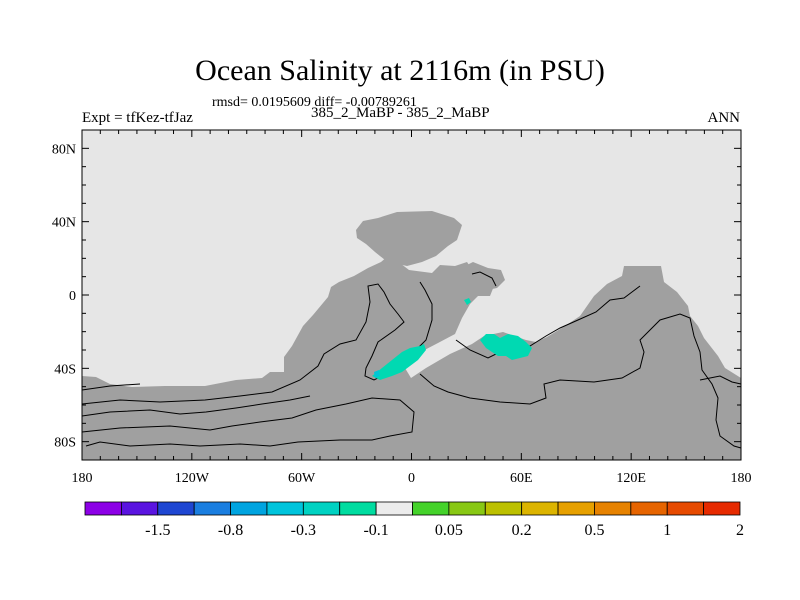 The image size is (800, 600). I want to click on colorbar-label: 2, so click(740, 530).